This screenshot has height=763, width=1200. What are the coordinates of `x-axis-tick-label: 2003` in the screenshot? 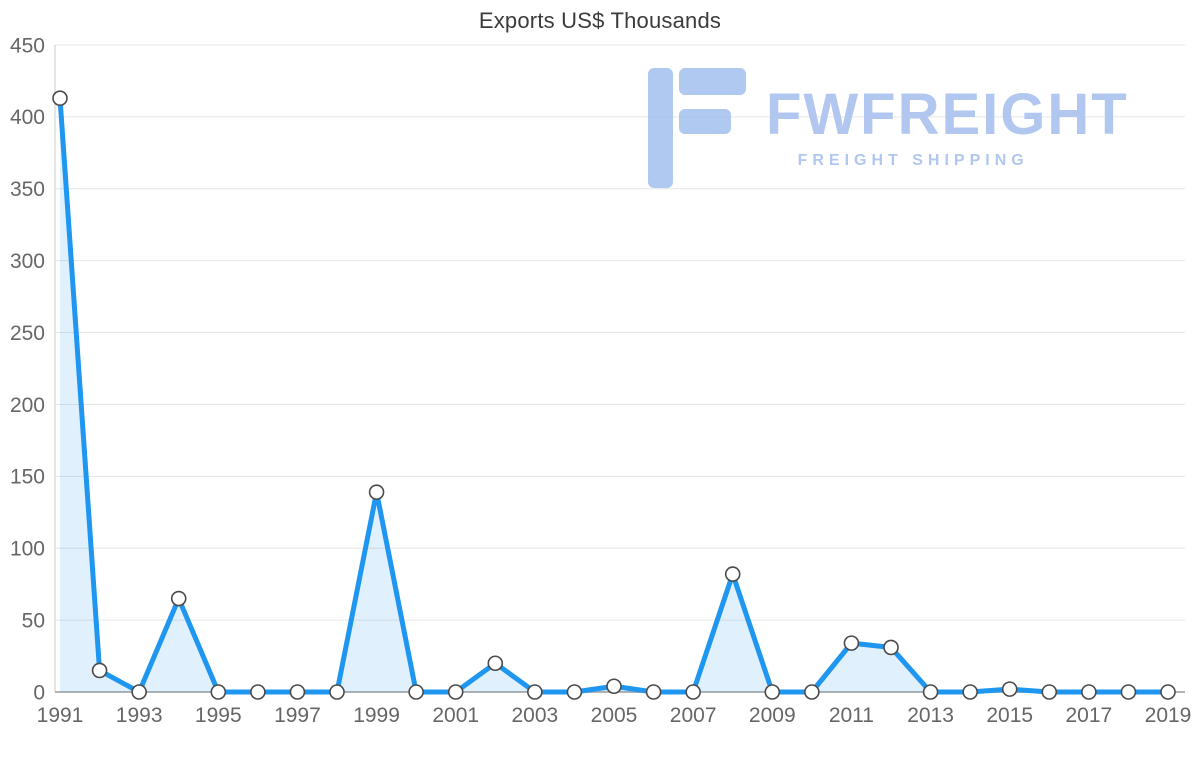 It's located at (534, 715).